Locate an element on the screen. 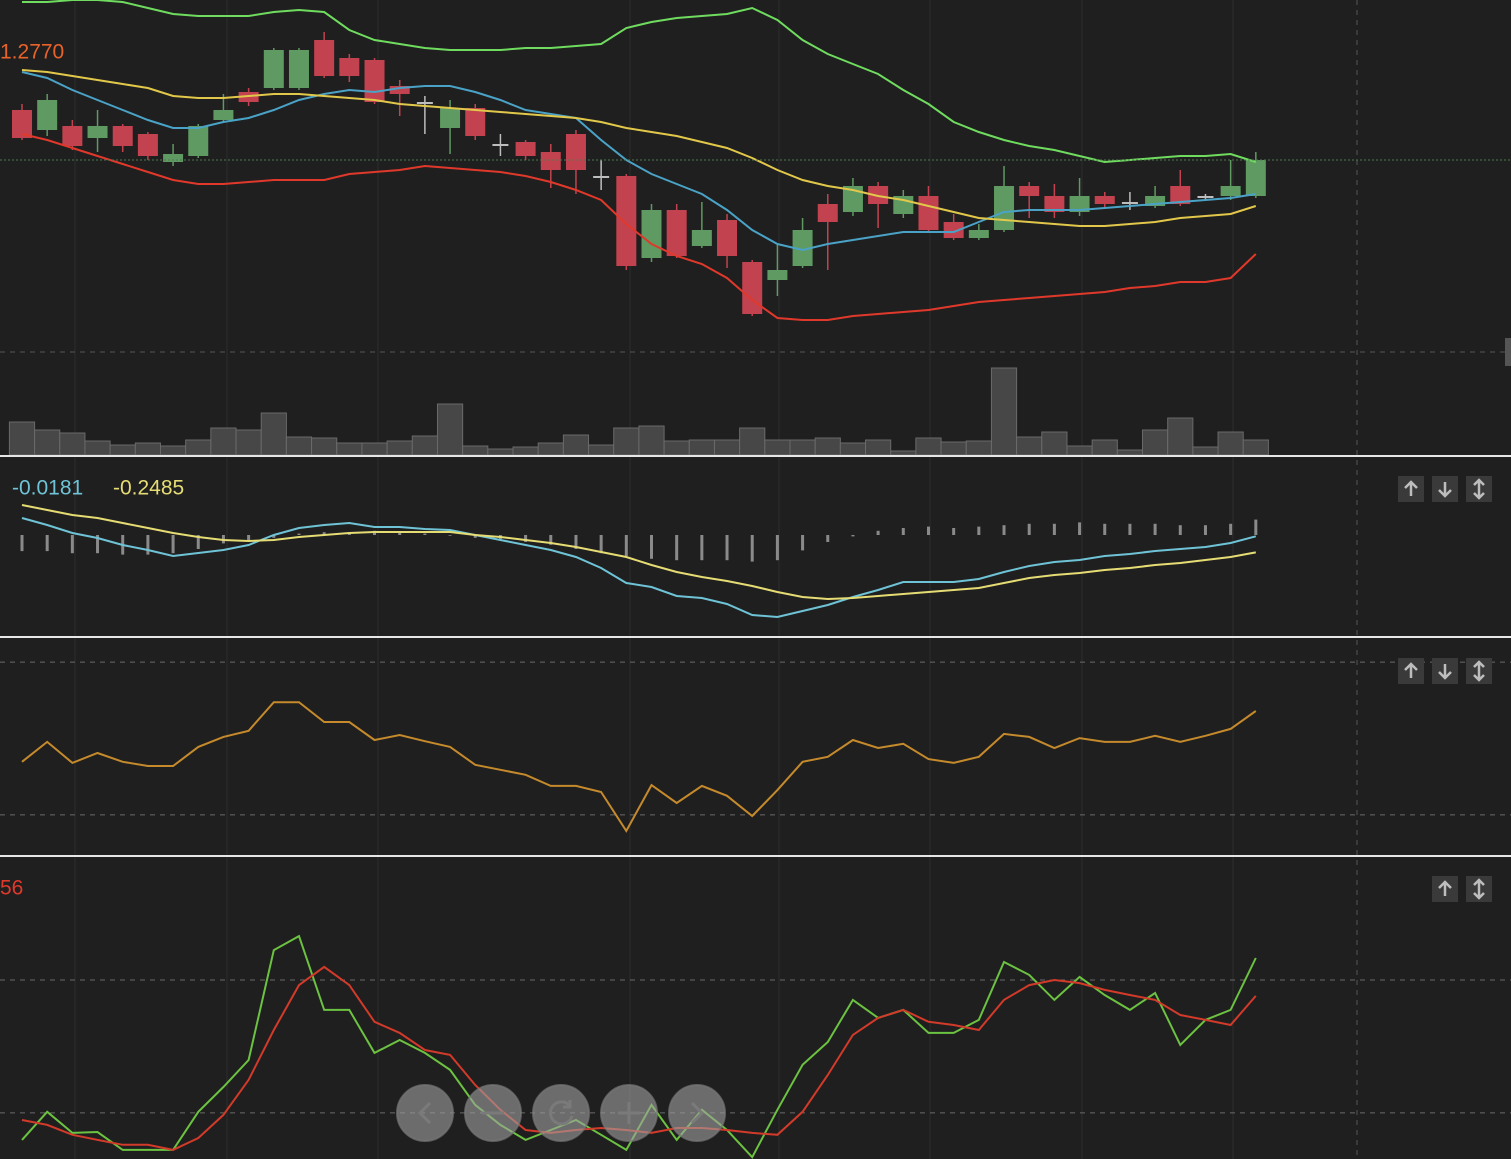 The height and width of the screenshot is (1159, 1511). value-label: -0.2485 is located at coordinates (148, 488).